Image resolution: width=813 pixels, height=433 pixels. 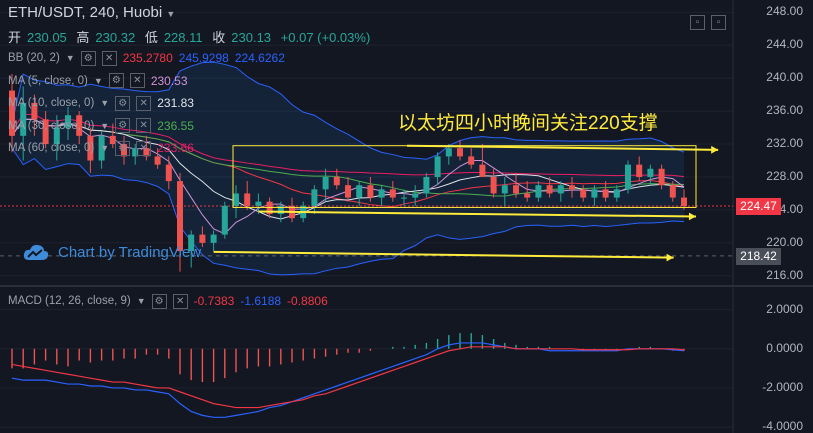 I want to click on price-axis-label: 216.00, so click(x=784, y=274).